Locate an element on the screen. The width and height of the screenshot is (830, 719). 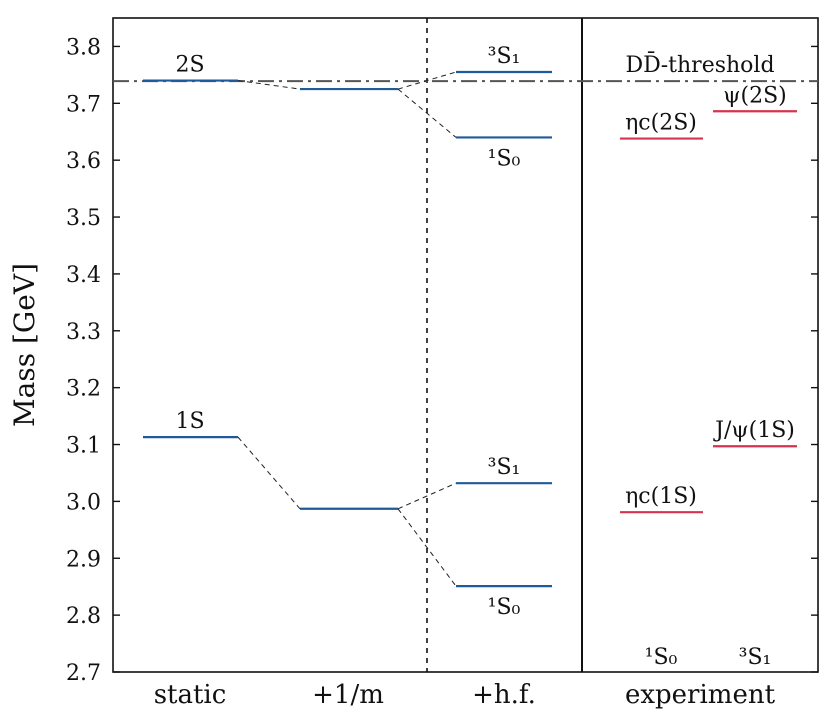
y-tick-label: 2.7 is located at coordinates (83, 673).